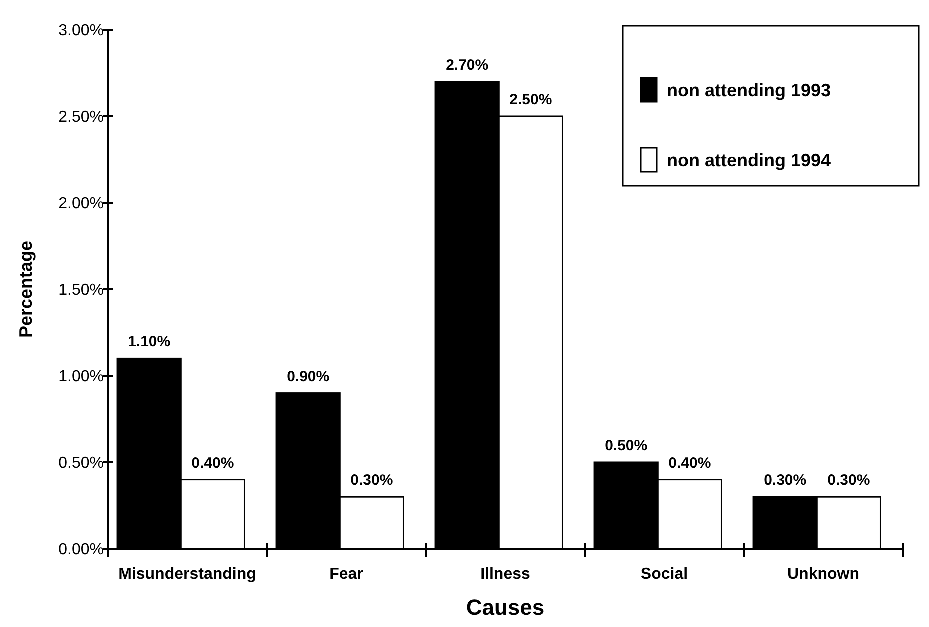 The image size is (929, 627). Describe the element at coordinates (26, 289) in the screenshot. I see `y-axis-title: Percentage` at that location.